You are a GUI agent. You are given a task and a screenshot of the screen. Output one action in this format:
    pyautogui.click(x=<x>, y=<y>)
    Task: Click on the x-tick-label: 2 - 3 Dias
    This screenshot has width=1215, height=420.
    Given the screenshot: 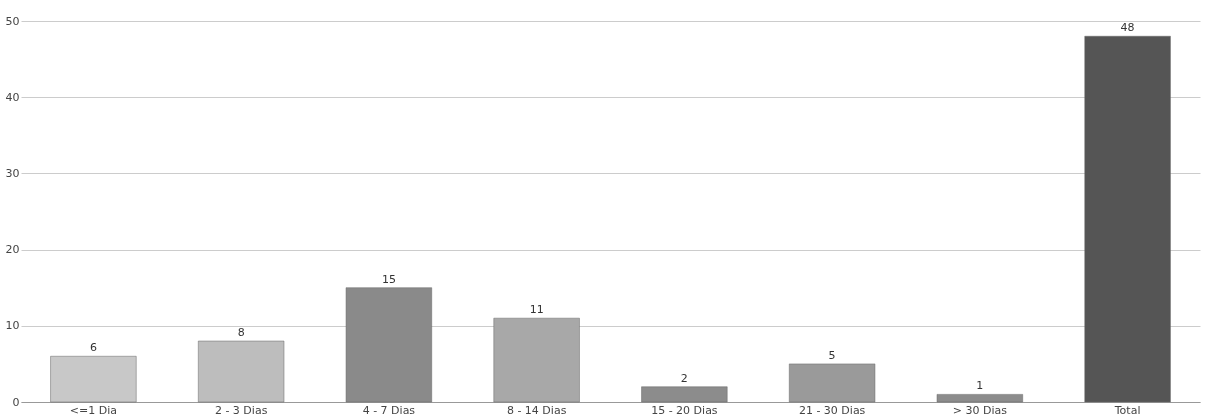 What is the action you would take?
    pyautogui.click(x=241, y=410)
    